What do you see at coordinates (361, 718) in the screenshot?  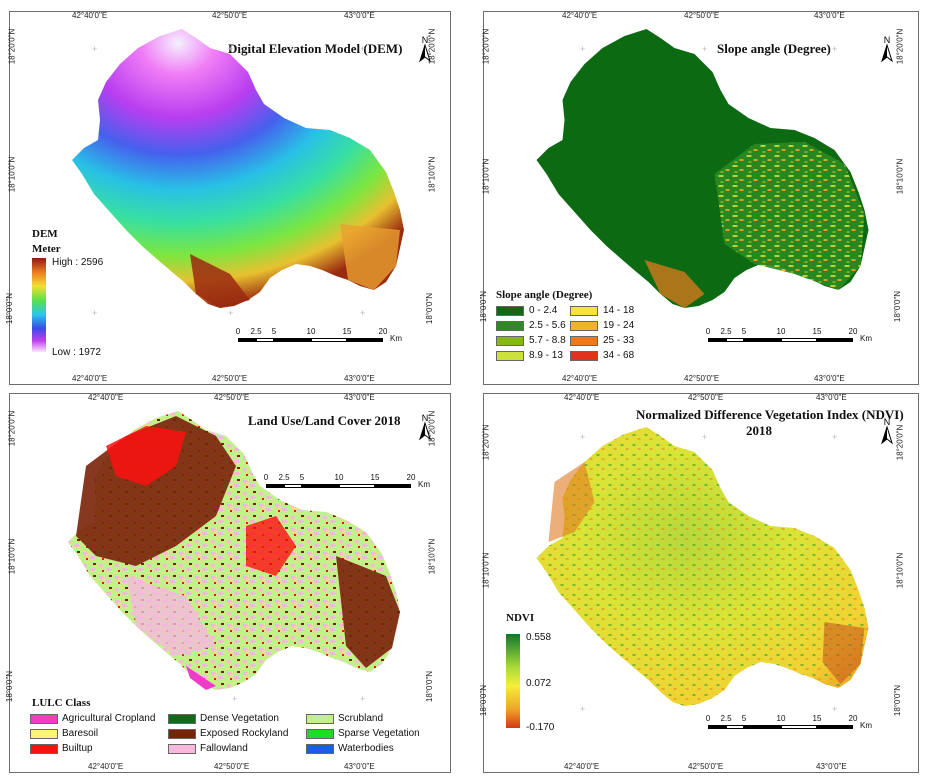 I see `lulc-legend-label: Scrubland` at bounding box center [361, 718].